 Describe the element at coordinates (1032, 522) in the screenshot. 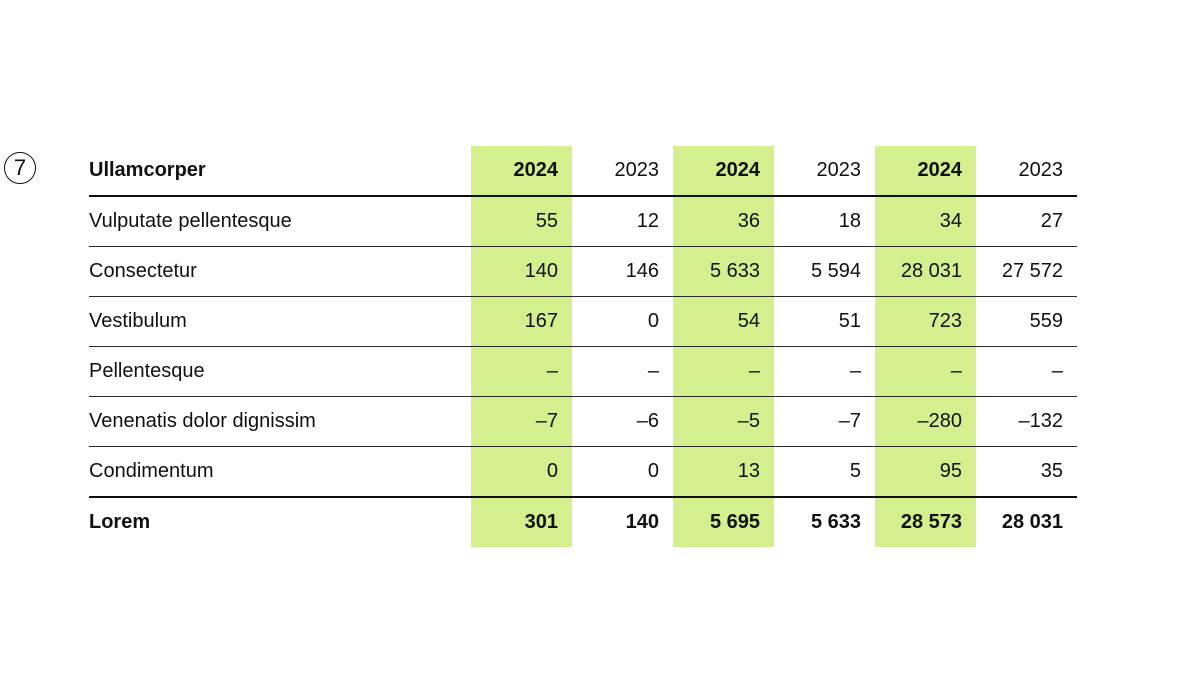

I see `total-cell: 28 031` at that location.